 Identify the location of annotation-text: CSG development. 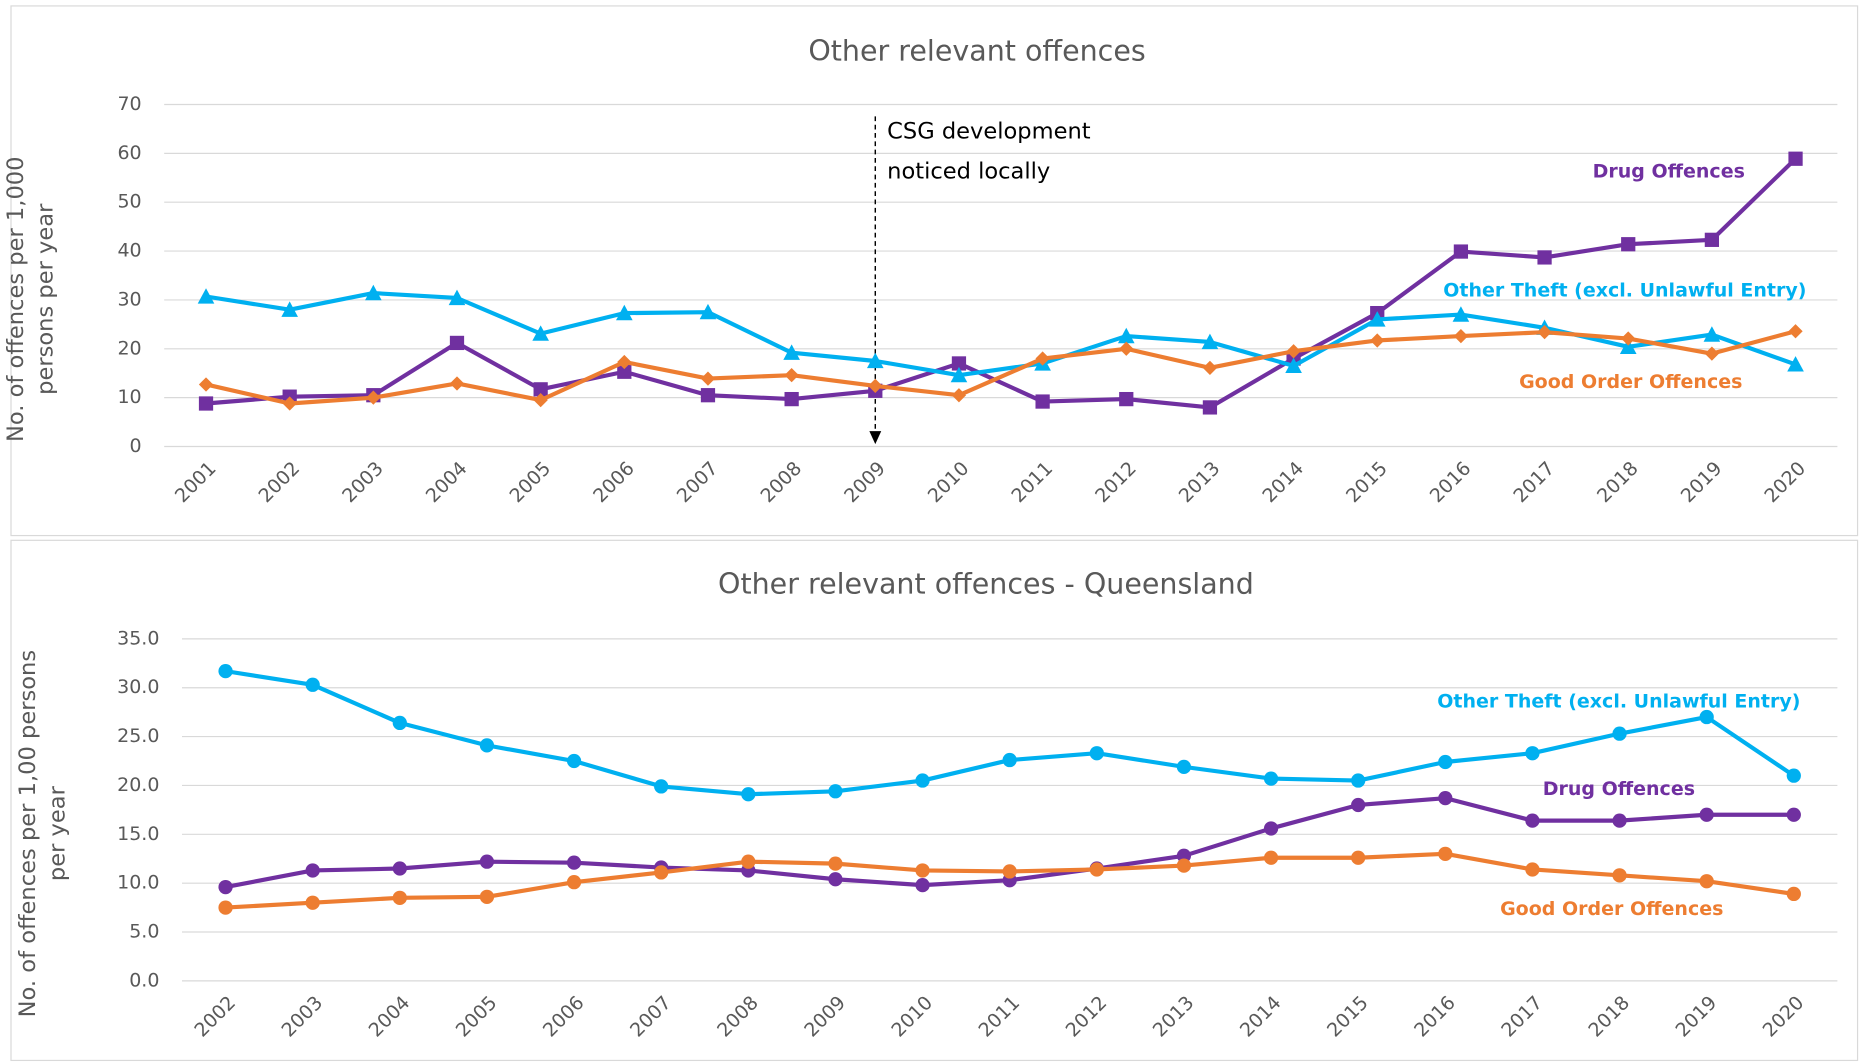
(989, 131).